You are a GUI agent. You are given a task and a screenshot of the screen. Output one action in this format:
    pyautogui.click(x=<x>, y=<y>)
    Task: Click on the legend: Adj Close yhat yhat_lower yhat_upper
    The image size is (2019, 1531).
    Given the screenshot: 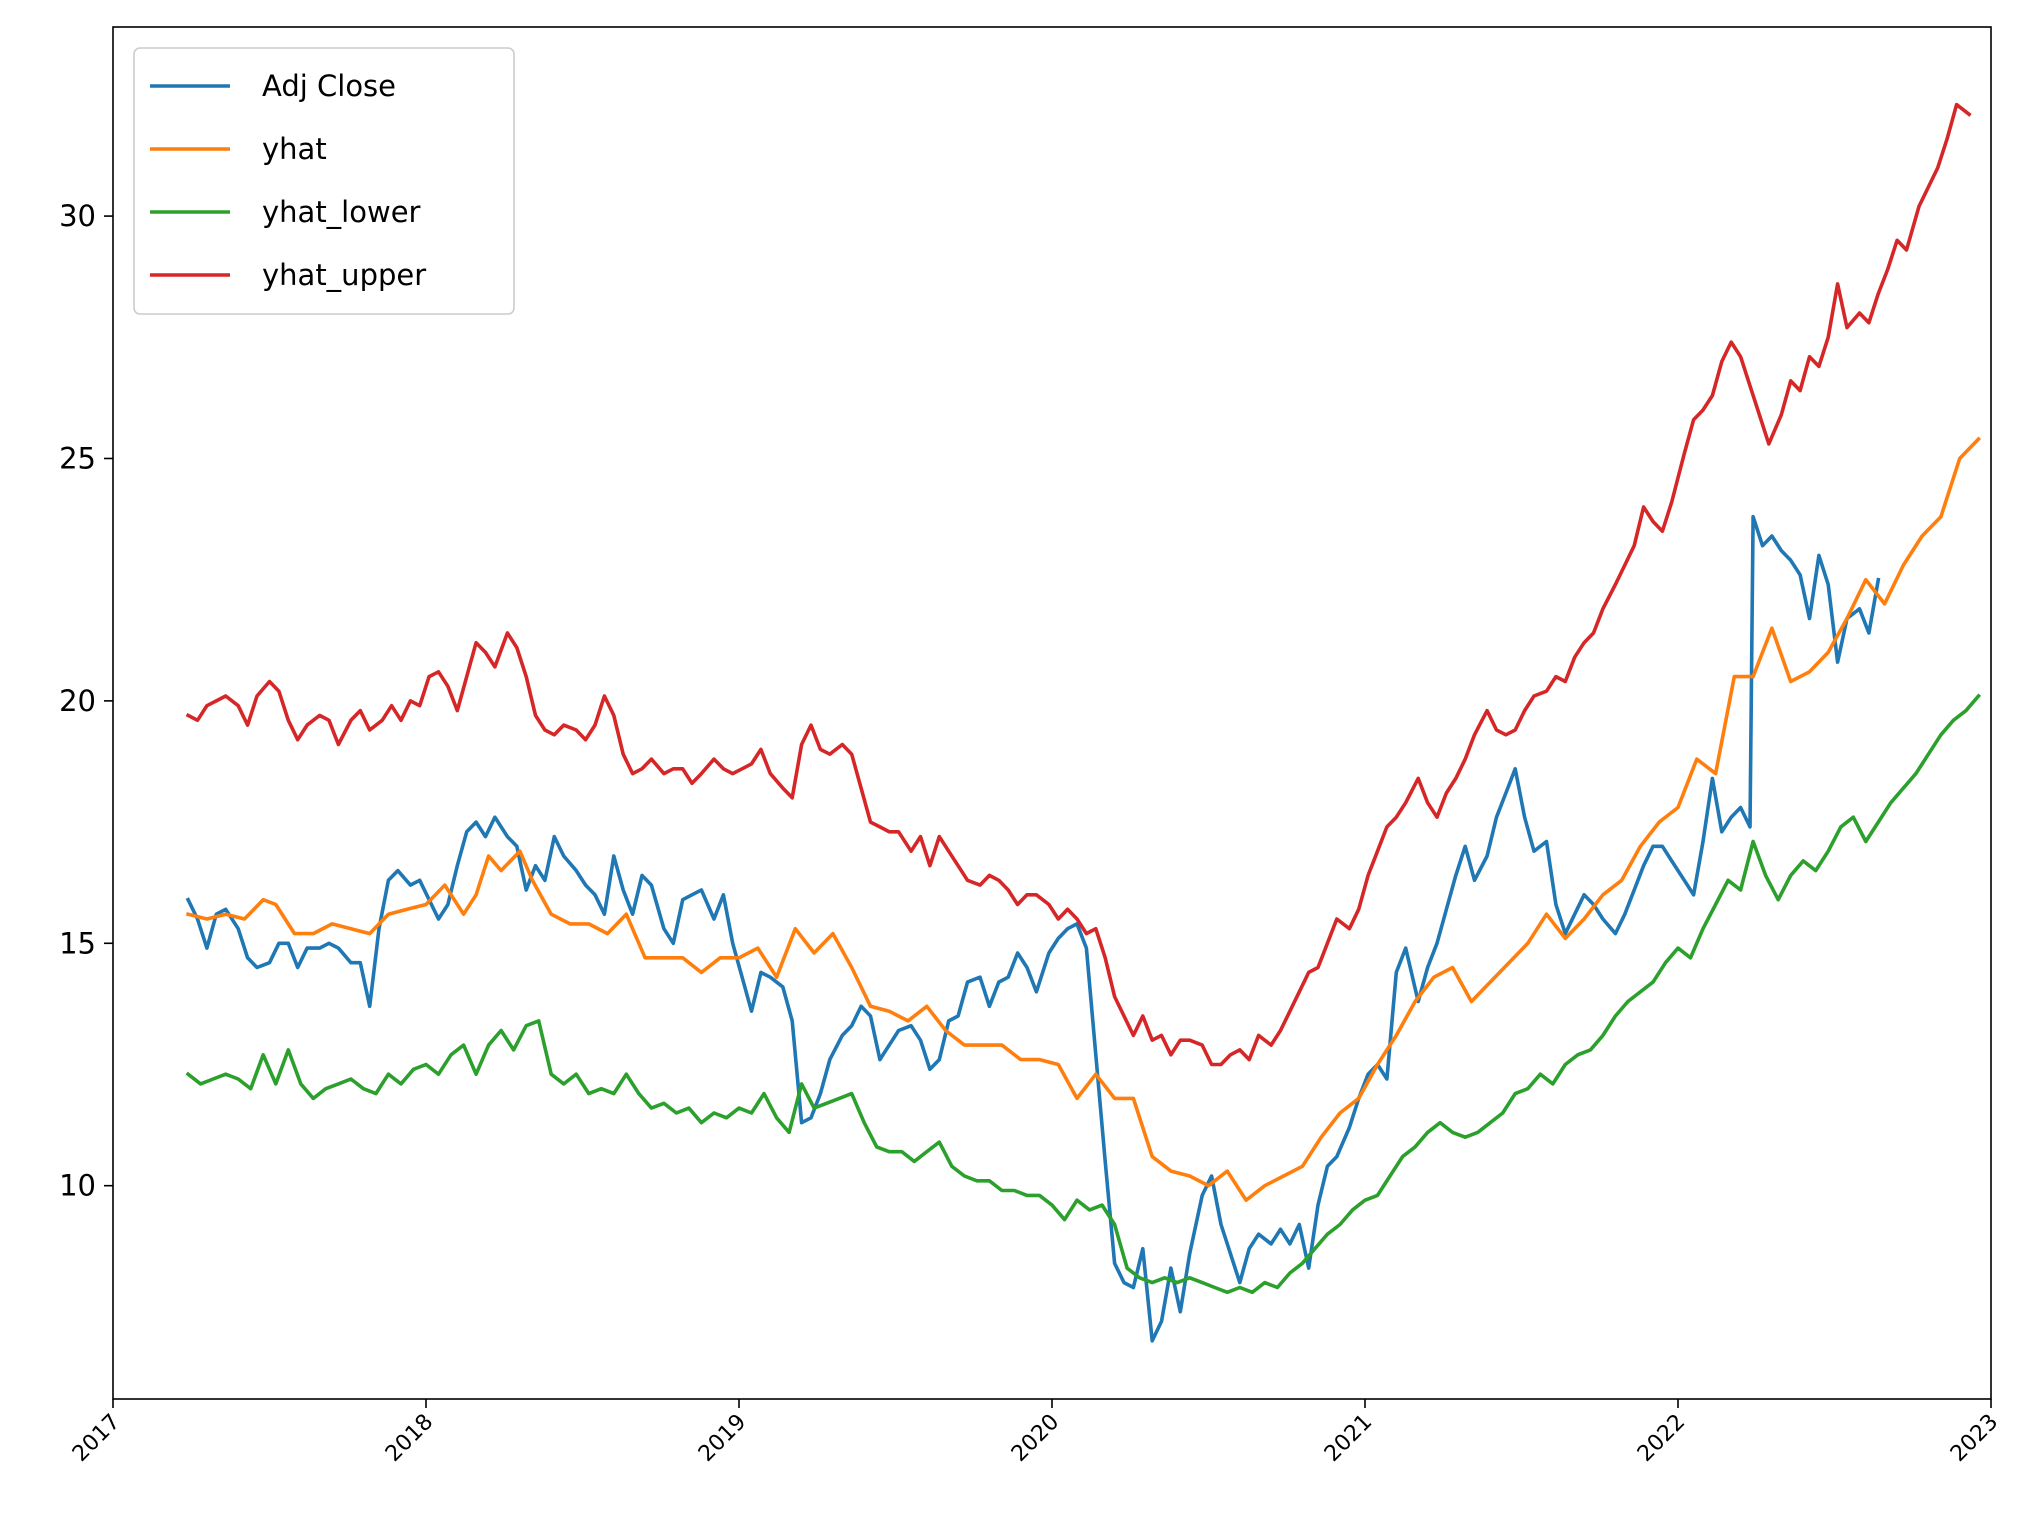 What is the action you would take?
    pyautogui.click(x=324, y=181)
    